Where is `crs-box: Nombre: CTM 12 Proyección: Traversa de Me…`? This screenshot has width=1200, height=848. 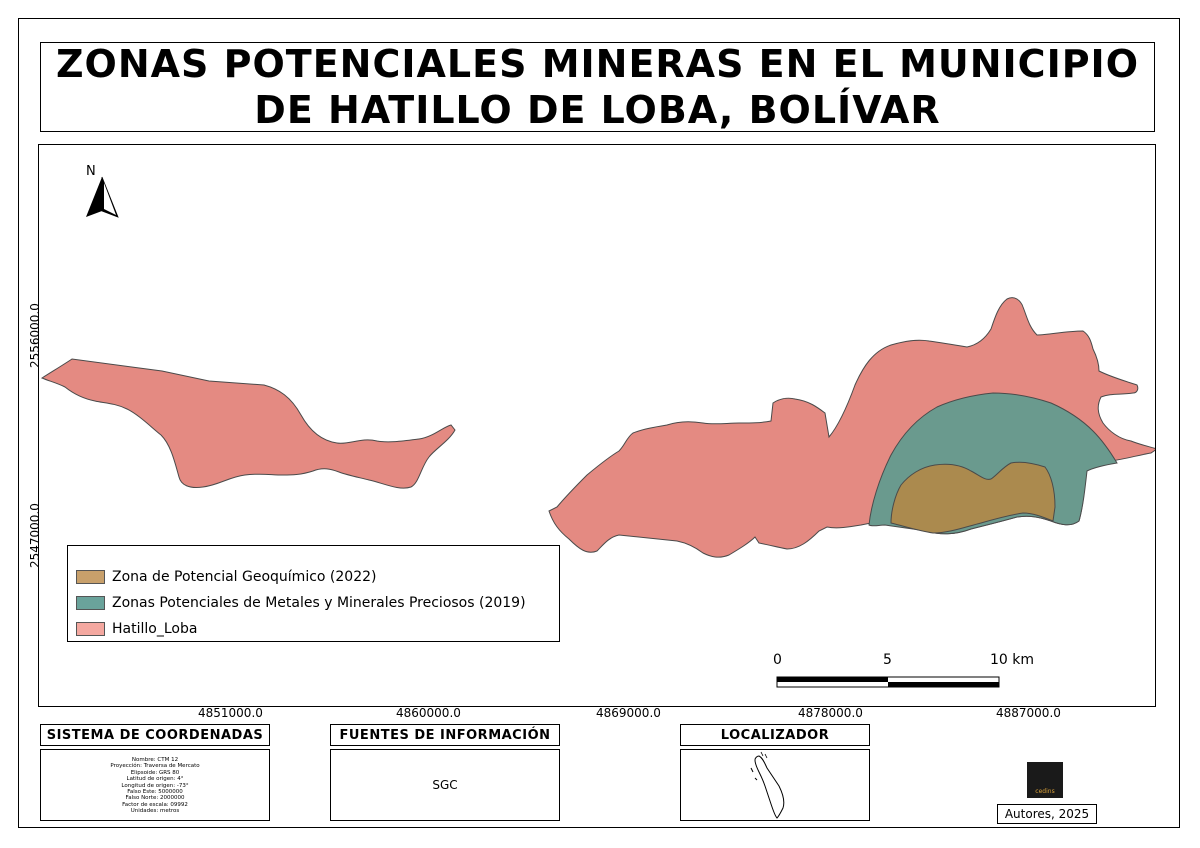 crs-box: Nombre: CTM 12 Proyección: Traversa de Me… is located at coordinates (155, 785).